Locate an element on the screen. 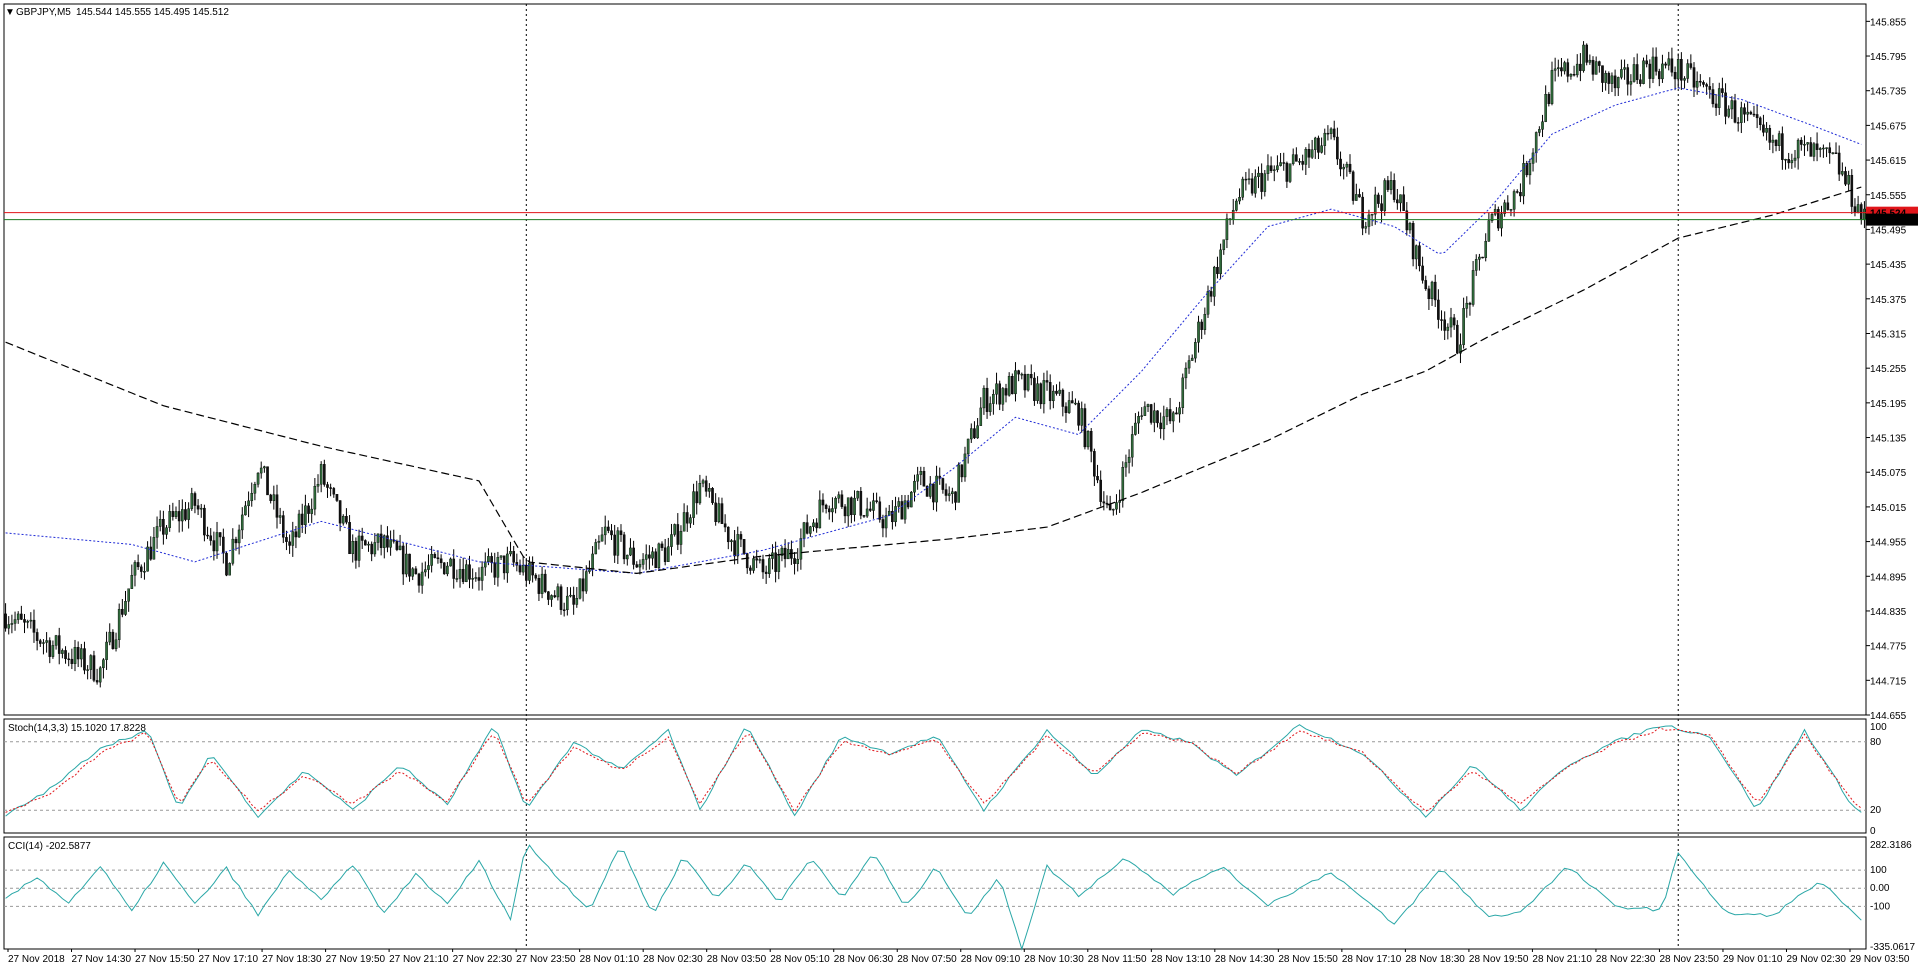  collapse-triangle-icon: ▼ is located at coordinates (10, 12).